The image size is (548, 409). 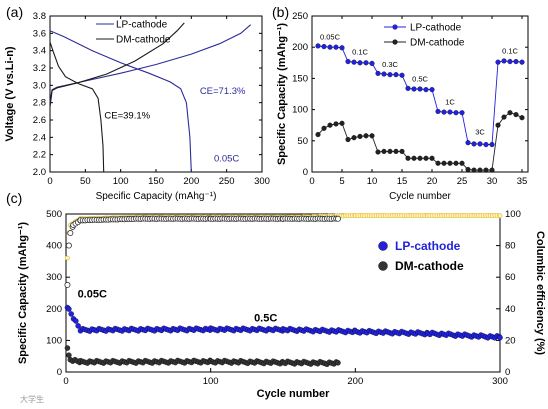 I want to click on x-tick-label: 200, so click(x=191, y=181).